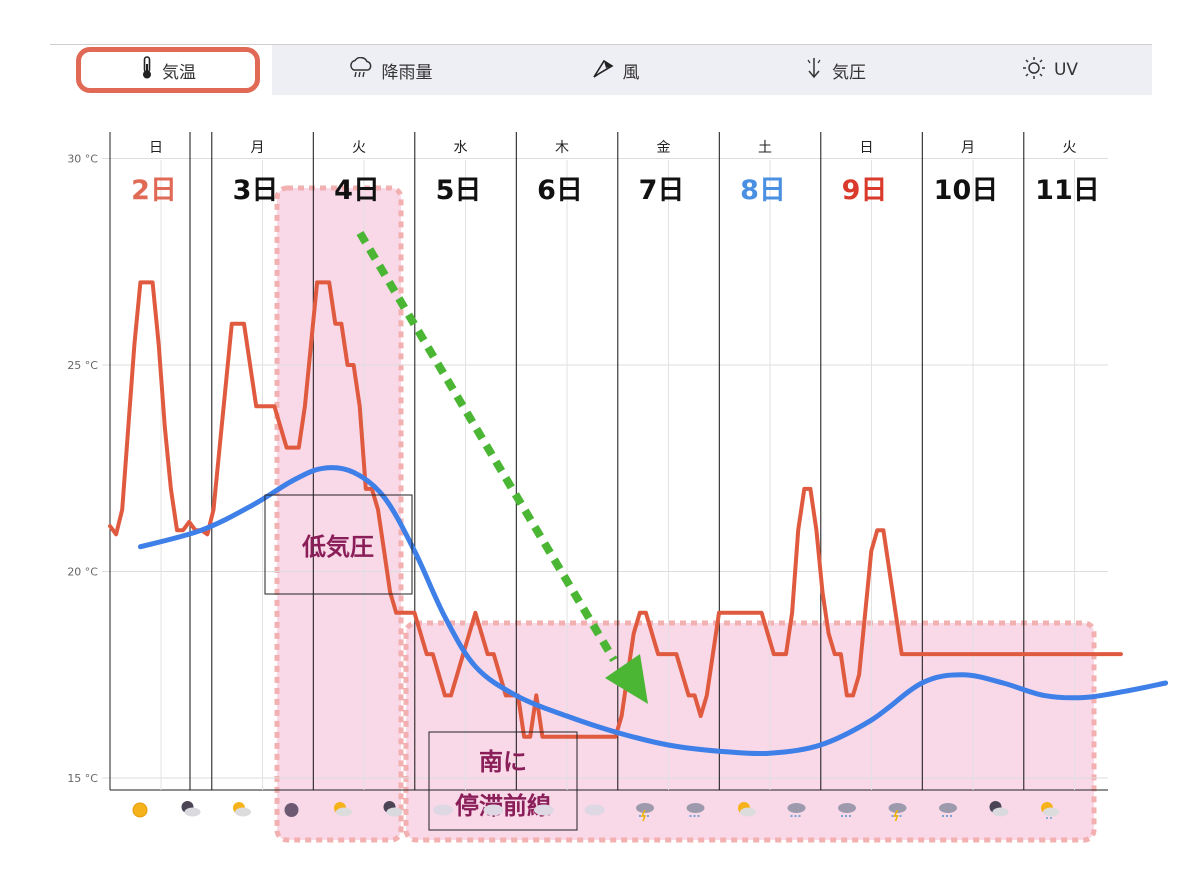  I want to click on trend-arrow, so click(502, 467).